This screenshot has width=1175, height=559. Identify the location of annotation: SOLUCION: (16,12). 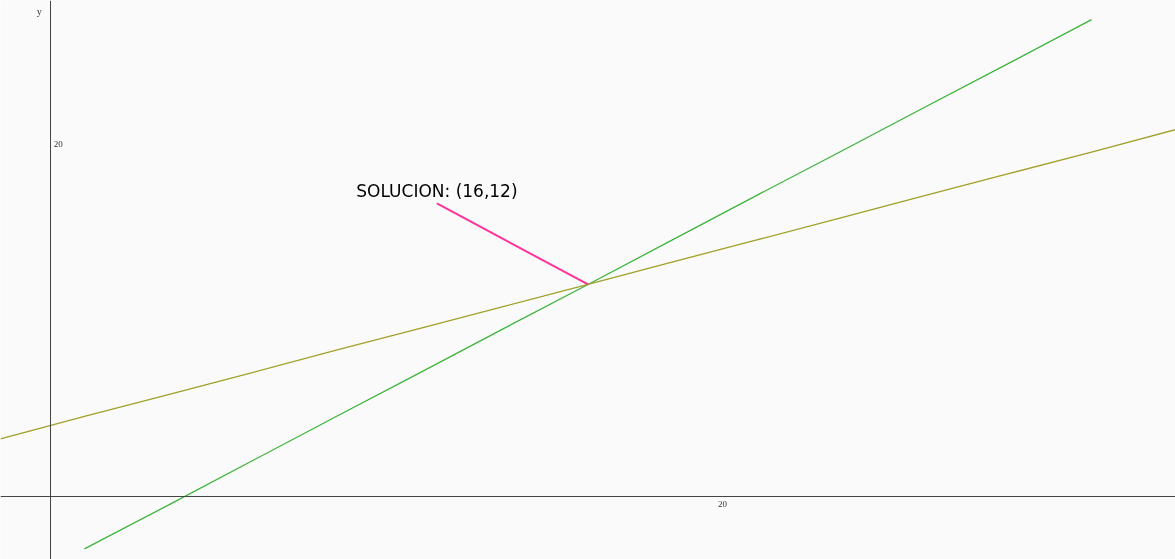
(437, 191).